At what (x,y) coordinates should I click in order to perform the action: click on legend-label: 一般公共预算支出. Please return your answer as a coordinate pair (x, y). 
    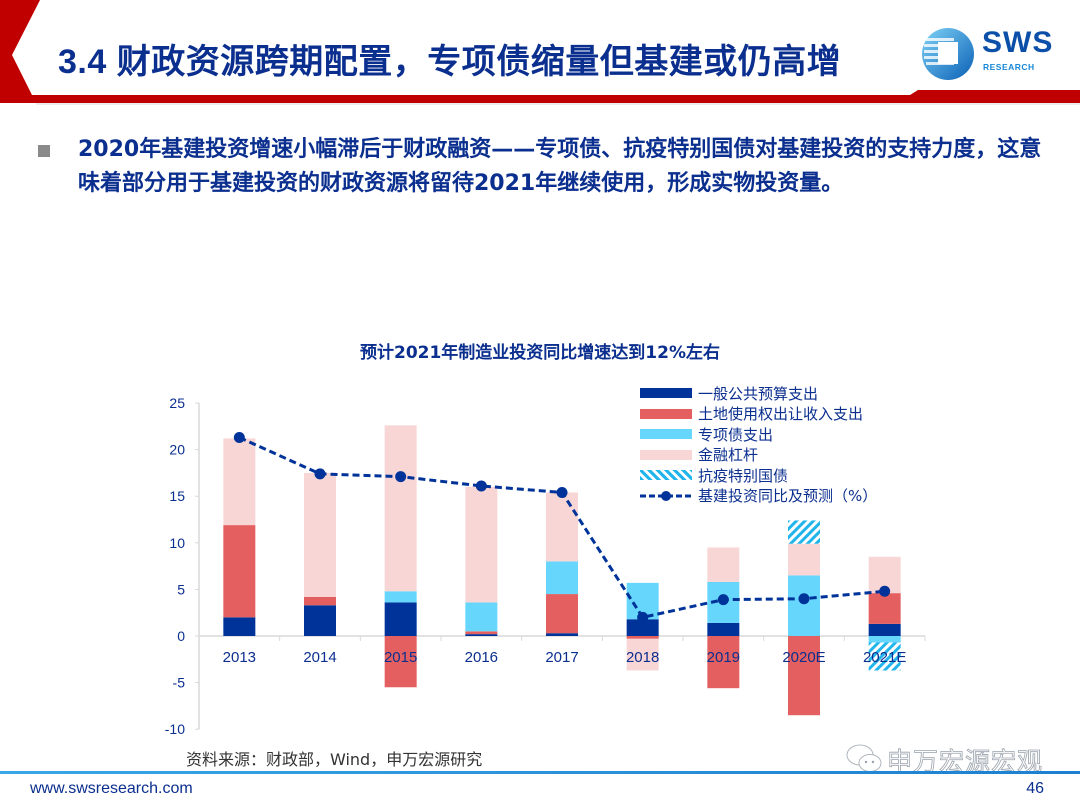
    Looking at the image, I should click on (758, 393).